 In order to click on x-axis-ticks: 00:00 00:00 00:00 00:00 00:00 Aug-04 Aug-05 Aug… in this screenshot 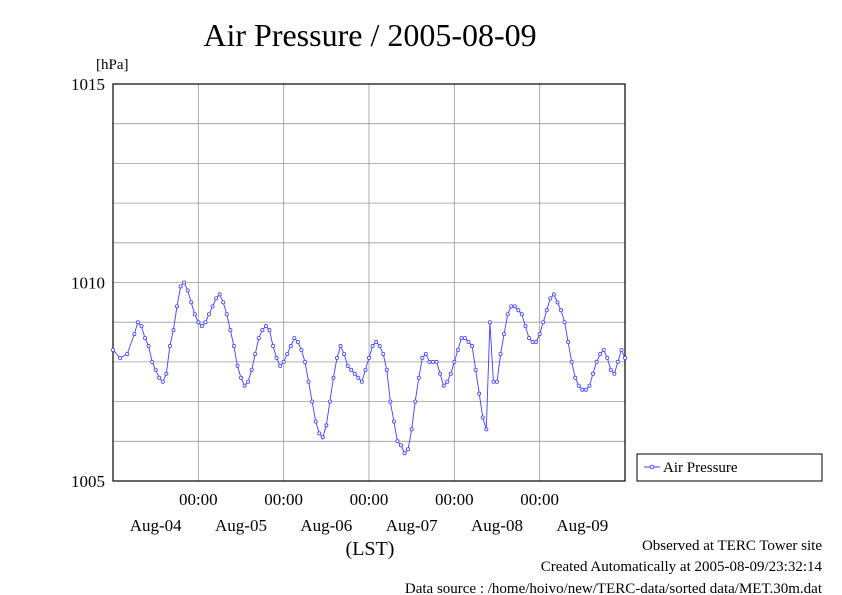, I will do `click(369, 512)`.